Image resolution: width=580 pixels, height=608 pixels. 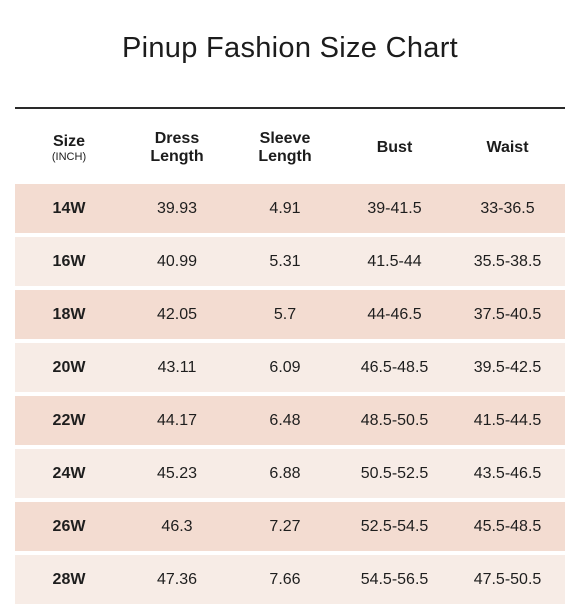 I want to click on cell-bust: 39-41.5, so click(x=394, y=208).